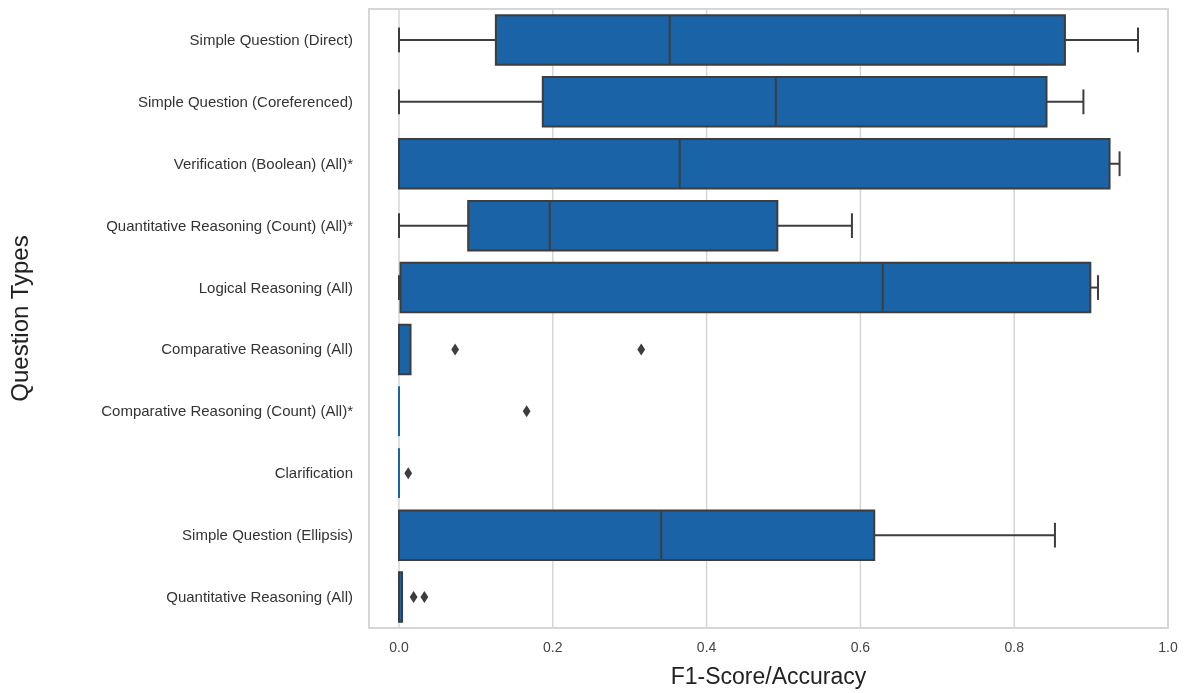 This screenshot has height=693, width=1189. What do you see at coordinates (245, 101) in the screenshot?
I see `y-tick-label: Simple Question (Coreferenced)` at bounding box center [245, 101].